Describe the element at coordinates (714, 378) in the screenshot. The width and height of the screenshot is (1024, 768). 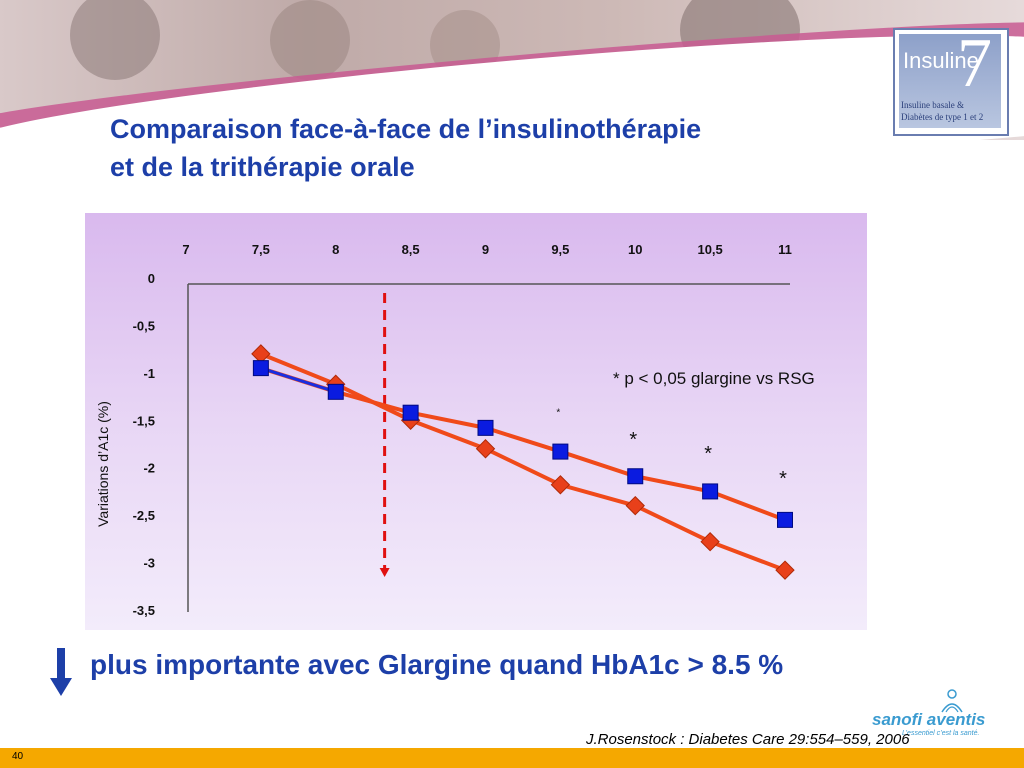
I see `significance-annotation: * p < 0,05 glargine vs RSG` at that location.